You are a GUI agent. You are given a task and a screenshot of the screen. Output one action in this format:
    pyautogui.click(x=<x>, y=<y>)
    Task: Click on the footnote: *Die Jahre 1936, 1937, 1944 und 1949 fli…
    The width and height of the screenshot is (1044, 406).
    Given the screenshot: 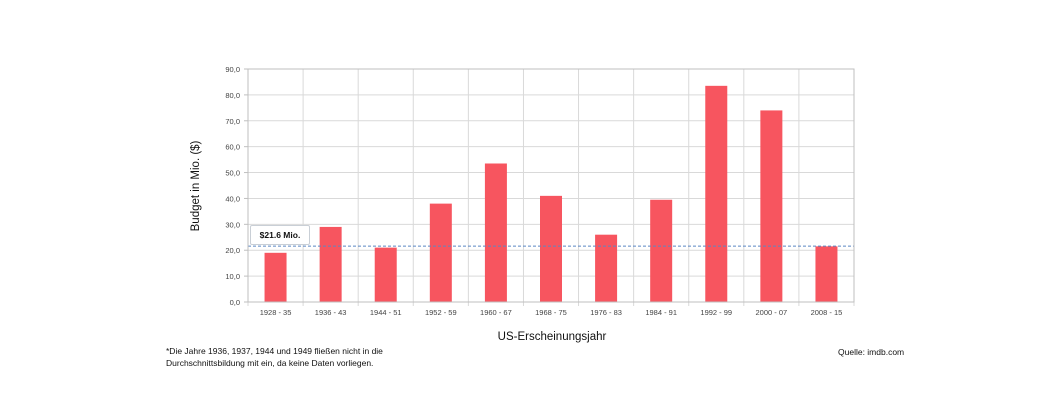 What is the action you would take?
    pyautogui.click(x=274, y=357)
    